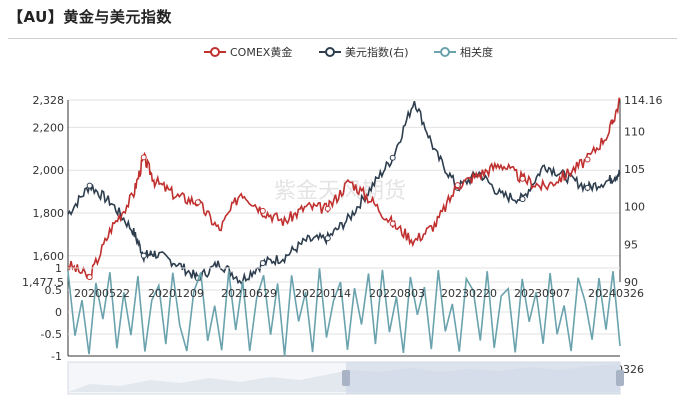  I want to click on zoom-selected-window, so click(483, 378).